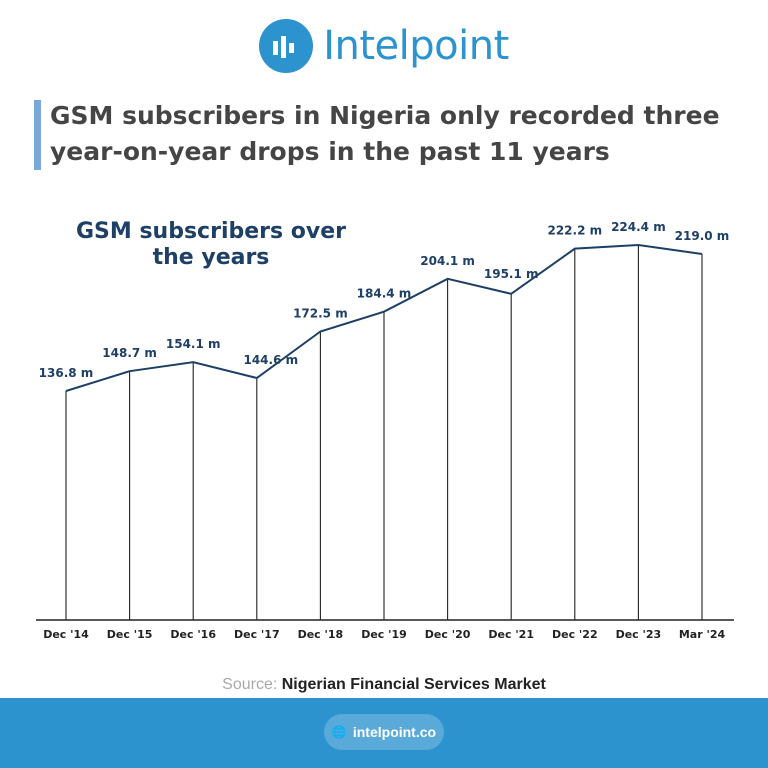 This screenshot has width=768, height=768. What do you see at coordinates (250, 684) in the screenshot?
I see `source-label: Source:` at bounding box center [250, 684].